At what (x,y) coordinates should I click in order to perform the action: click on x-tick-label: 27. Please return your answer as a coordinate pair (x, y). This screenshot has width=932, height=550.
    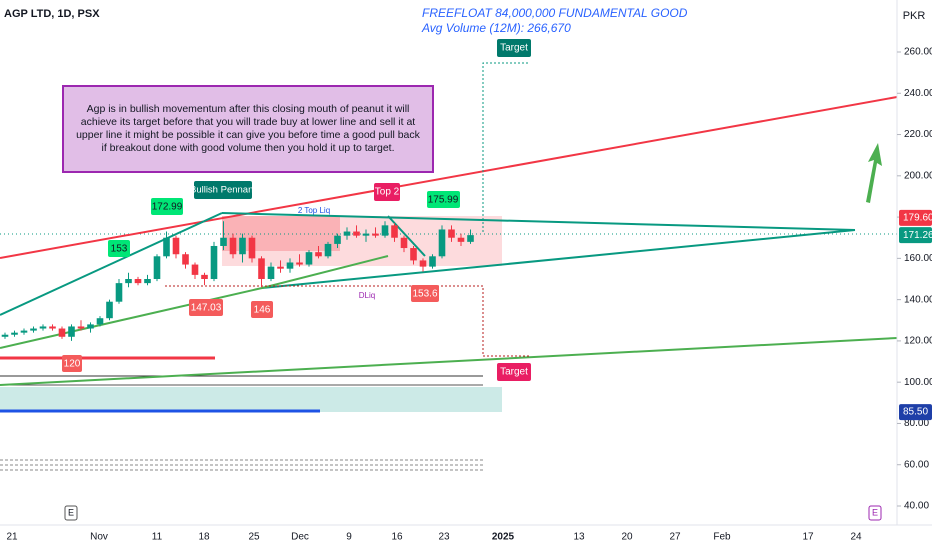
    Looking at the image, I should click on (675, 537).